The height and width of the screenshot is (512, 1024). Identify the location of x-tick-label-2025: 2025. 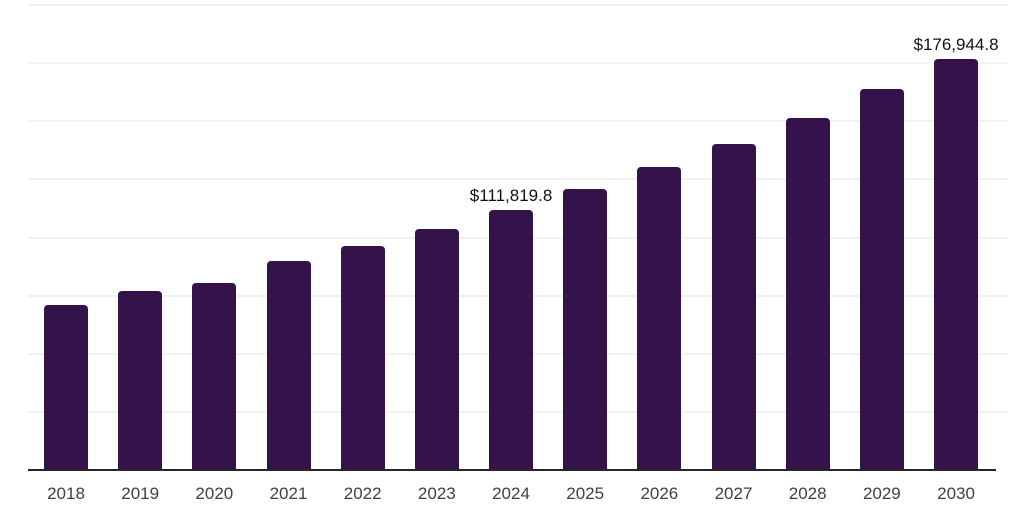
(585, 493).